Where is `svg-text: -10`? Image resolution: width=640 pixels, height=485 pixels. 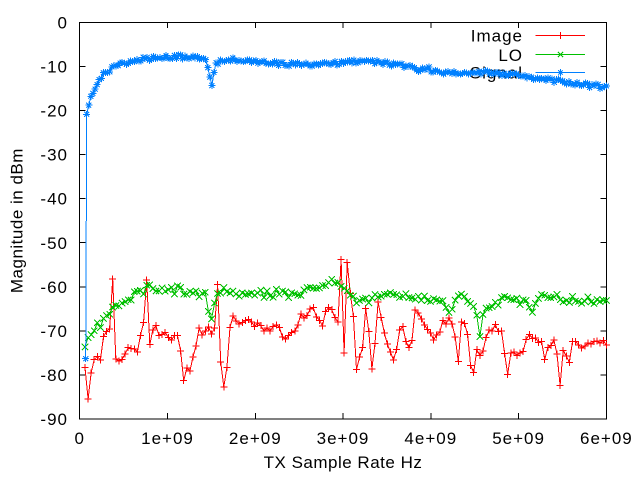 svg-text: -10 is located at coordinates (54, 67).